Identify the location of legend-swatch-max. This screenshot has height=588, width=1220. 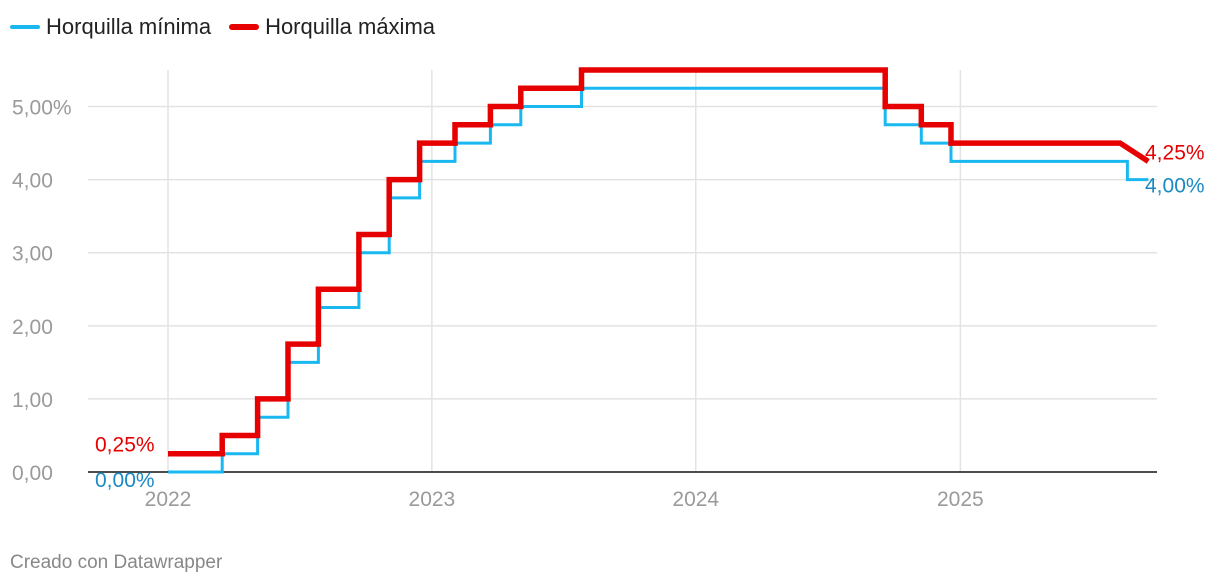
(244, 27).